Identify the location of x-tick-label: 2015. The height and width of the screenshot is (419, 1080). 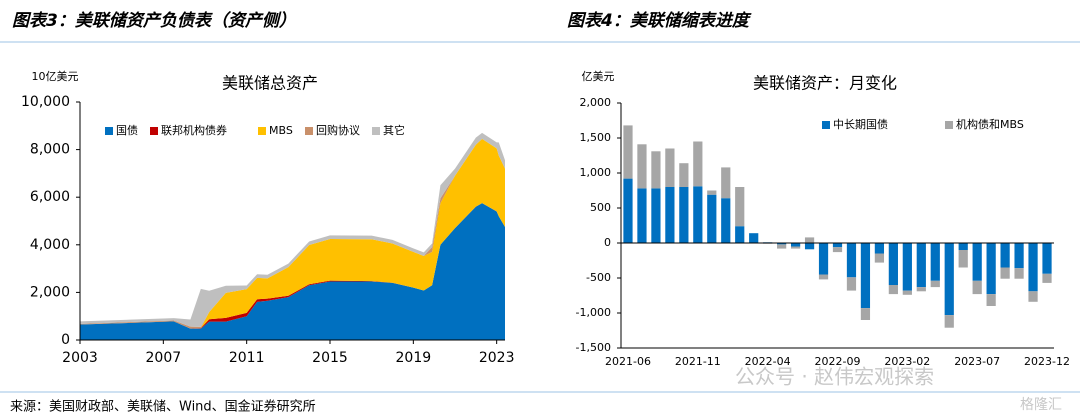
(330, 358).